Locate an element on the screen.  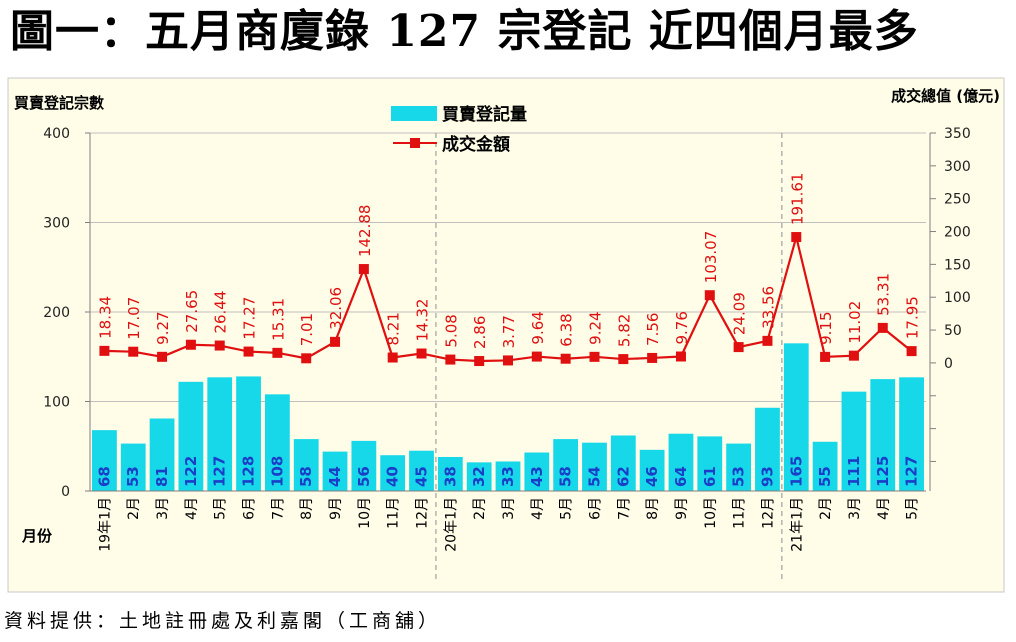
y2-tick-label: 0 is located at coordinates (948, 364).